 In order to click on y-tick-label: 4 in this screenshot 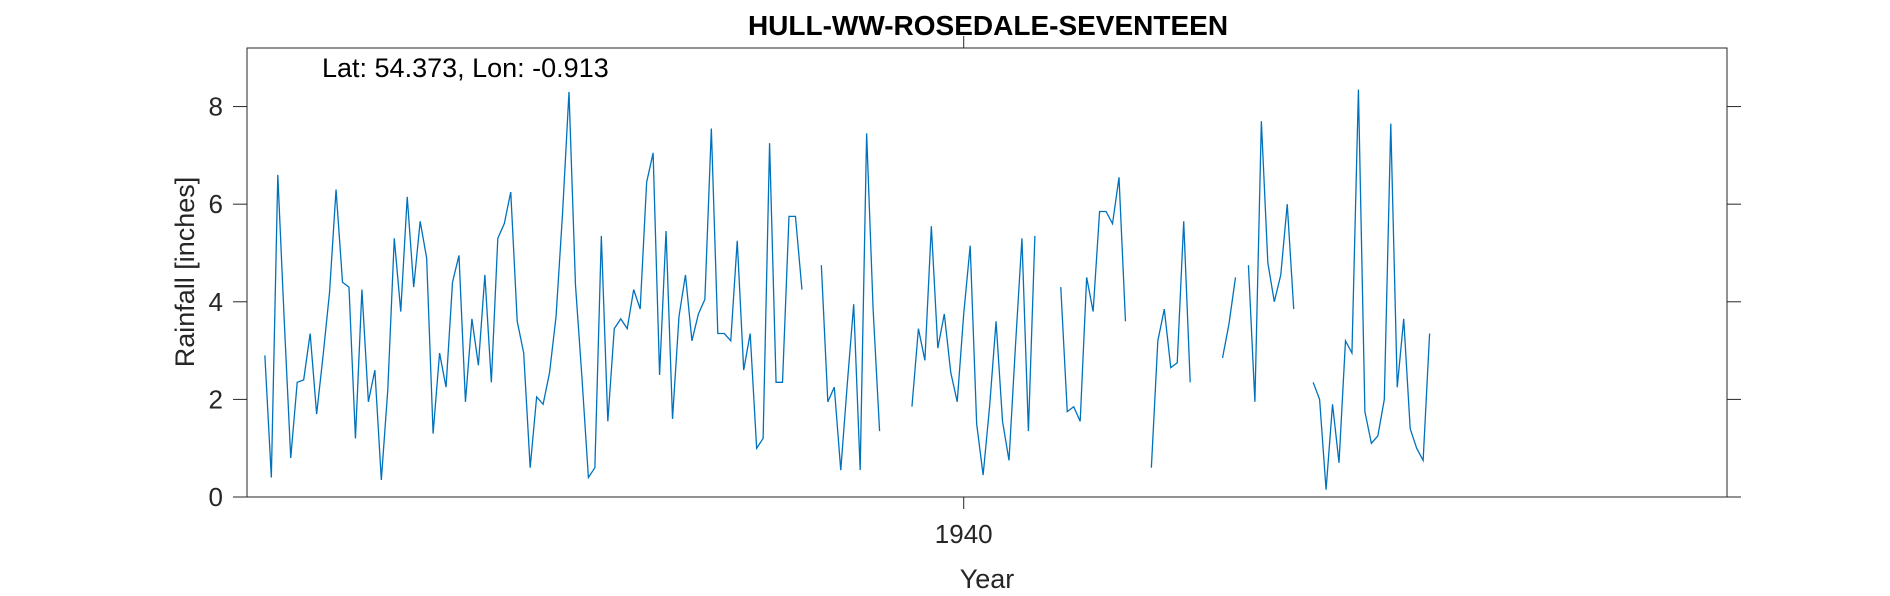, I will do `click(216, 302)`.